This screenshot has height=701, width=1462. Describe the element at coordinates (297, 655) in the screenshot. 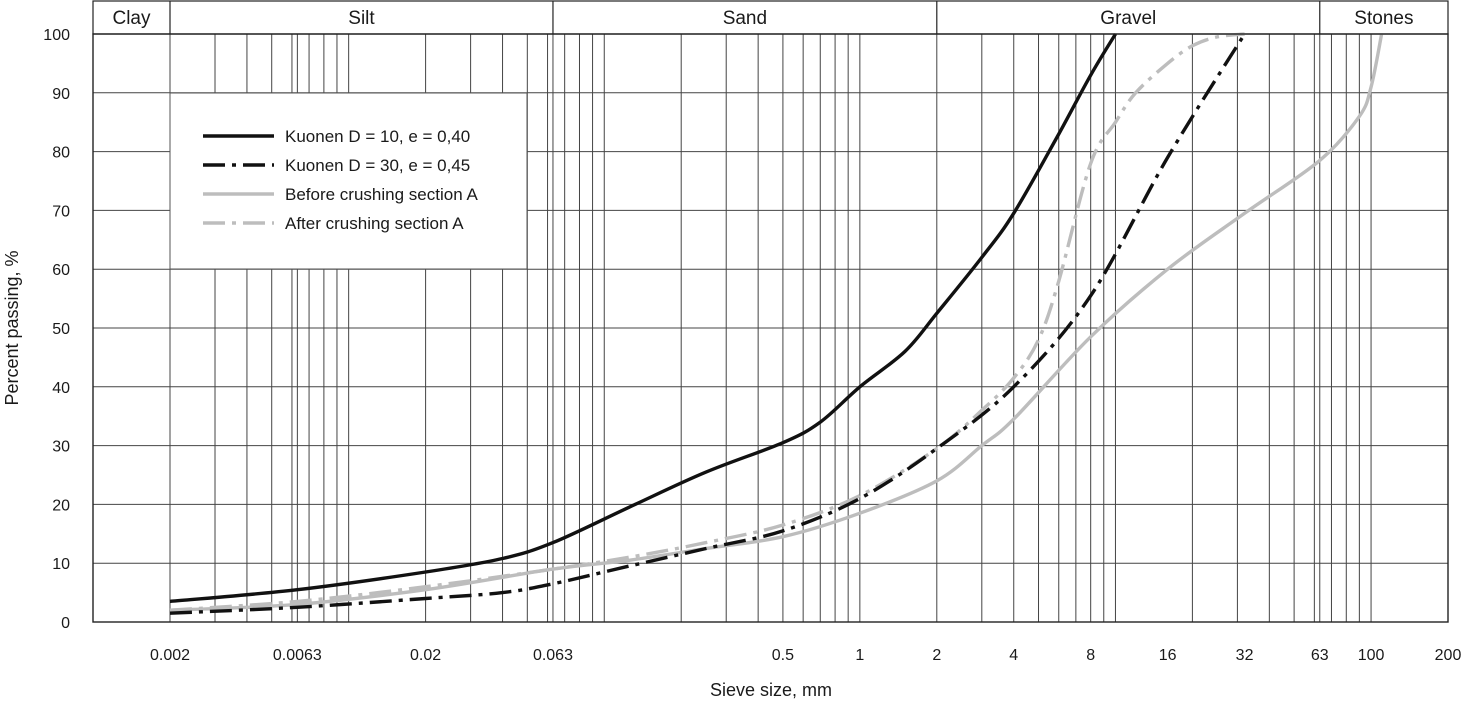

I see `x-tick-label: 0.0063` at that location.